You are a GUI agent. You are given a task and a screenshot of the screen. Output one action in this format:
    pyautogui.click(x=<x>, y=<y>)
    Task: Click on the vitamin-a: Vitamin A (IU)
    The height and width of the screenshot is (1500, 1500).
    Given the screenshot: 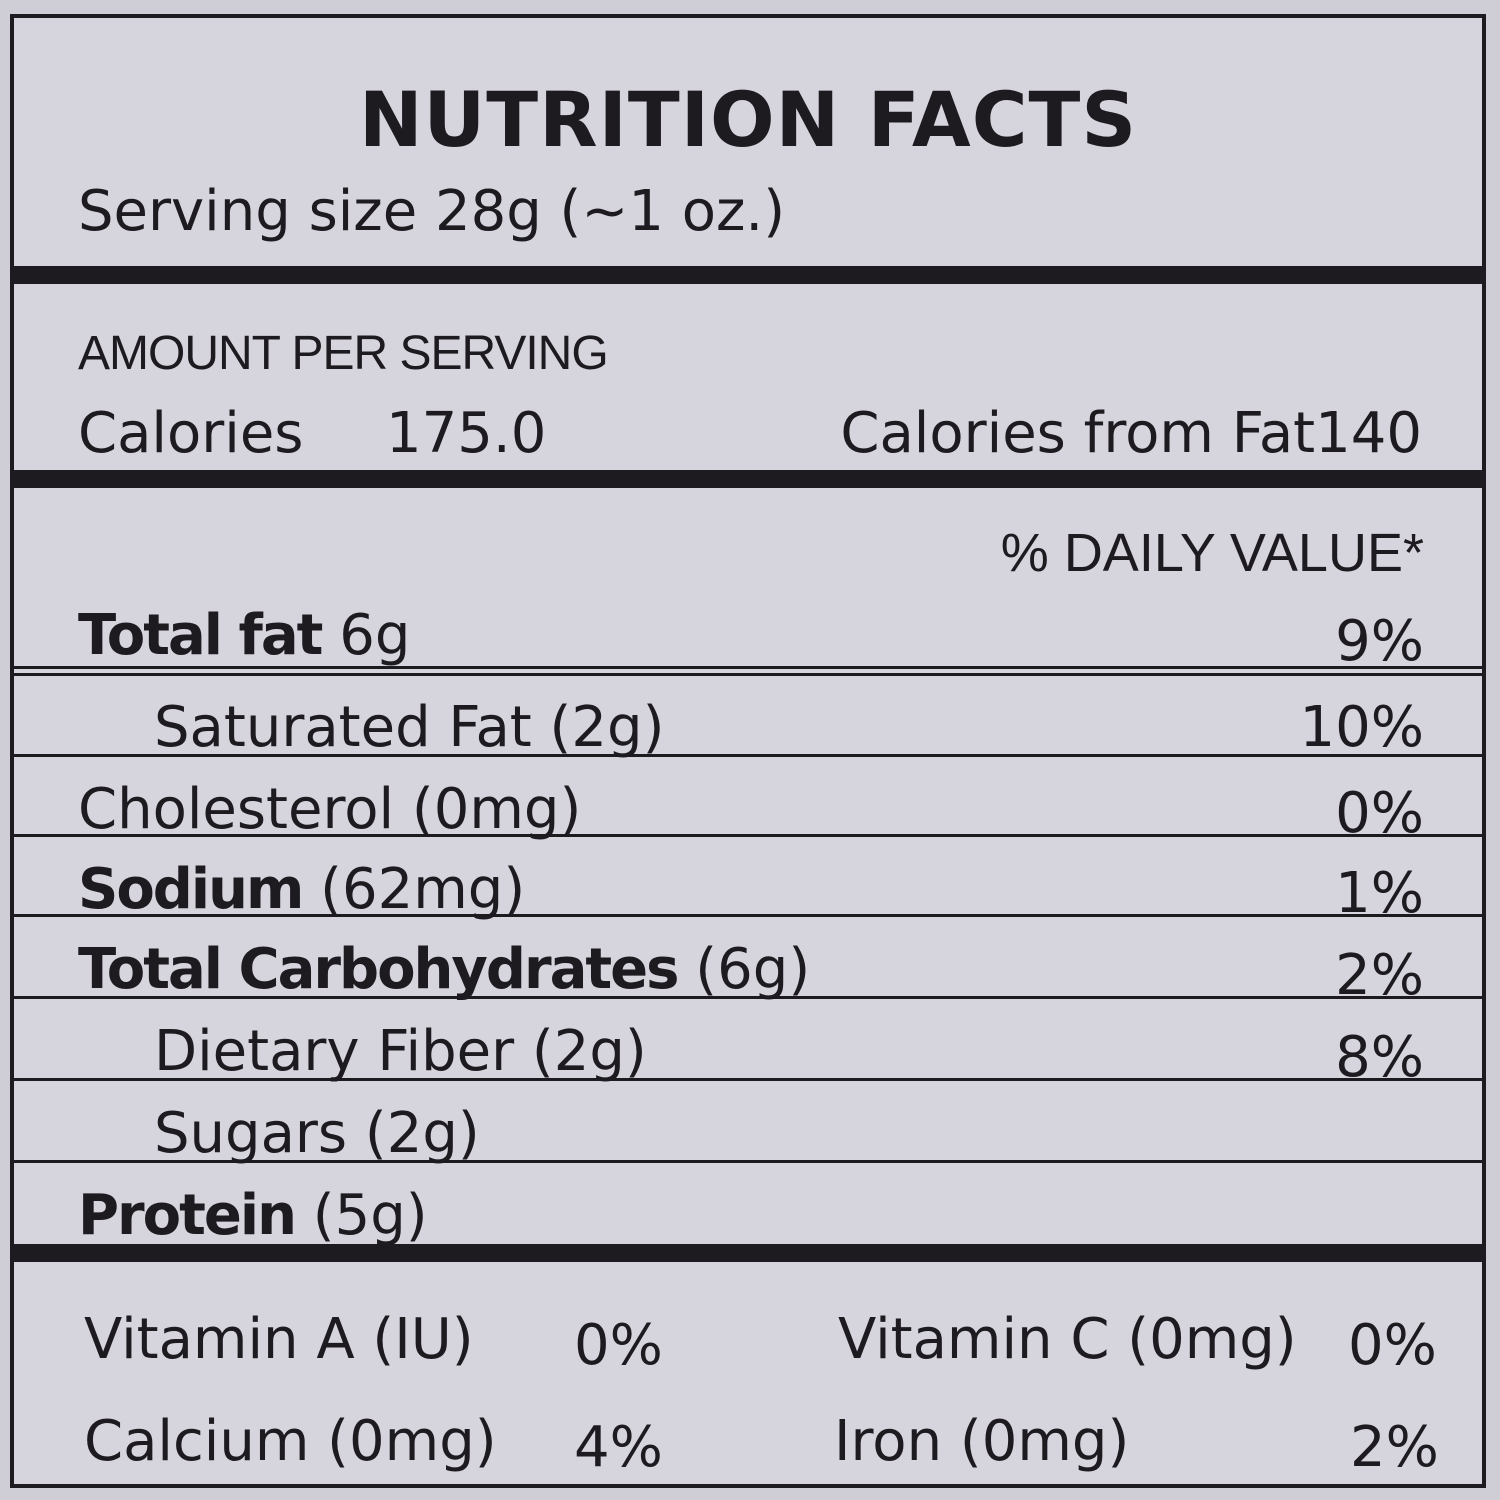 What is the action you would take?
    pyautogui.click(x=279, y=1339)
    